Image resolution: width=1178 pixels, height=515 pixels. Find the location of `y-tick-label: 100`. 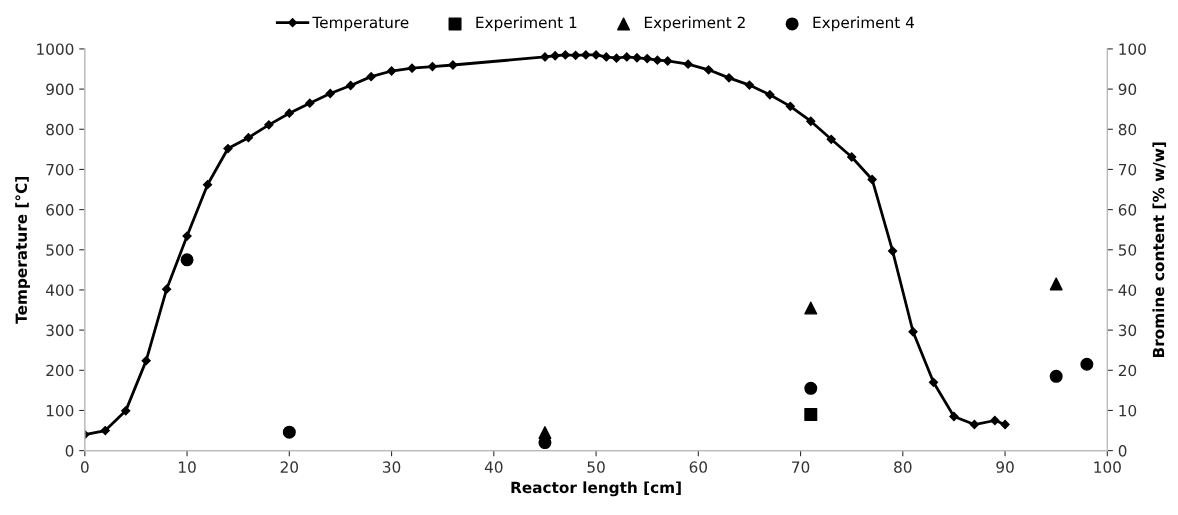

y-tick-label: 100 is located at coordinates (60, 410).